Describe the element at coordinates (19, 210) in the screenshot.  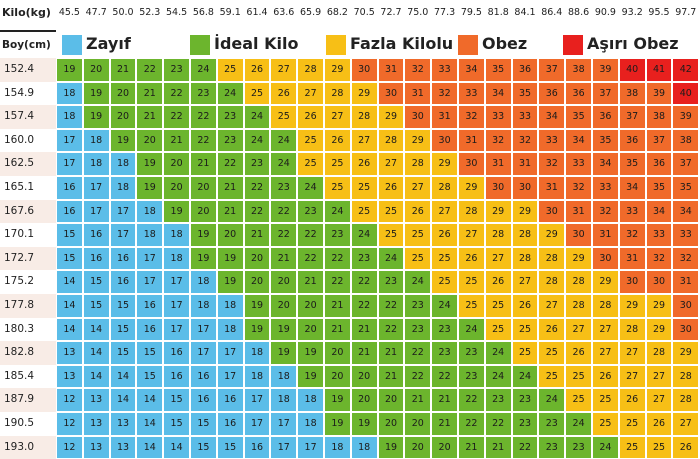
I see `height-label: 167.6` at that location.